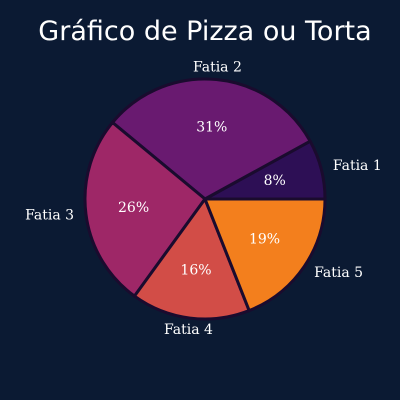  I want to click on slice-category-label: Fatia 3, so click(49, 216).